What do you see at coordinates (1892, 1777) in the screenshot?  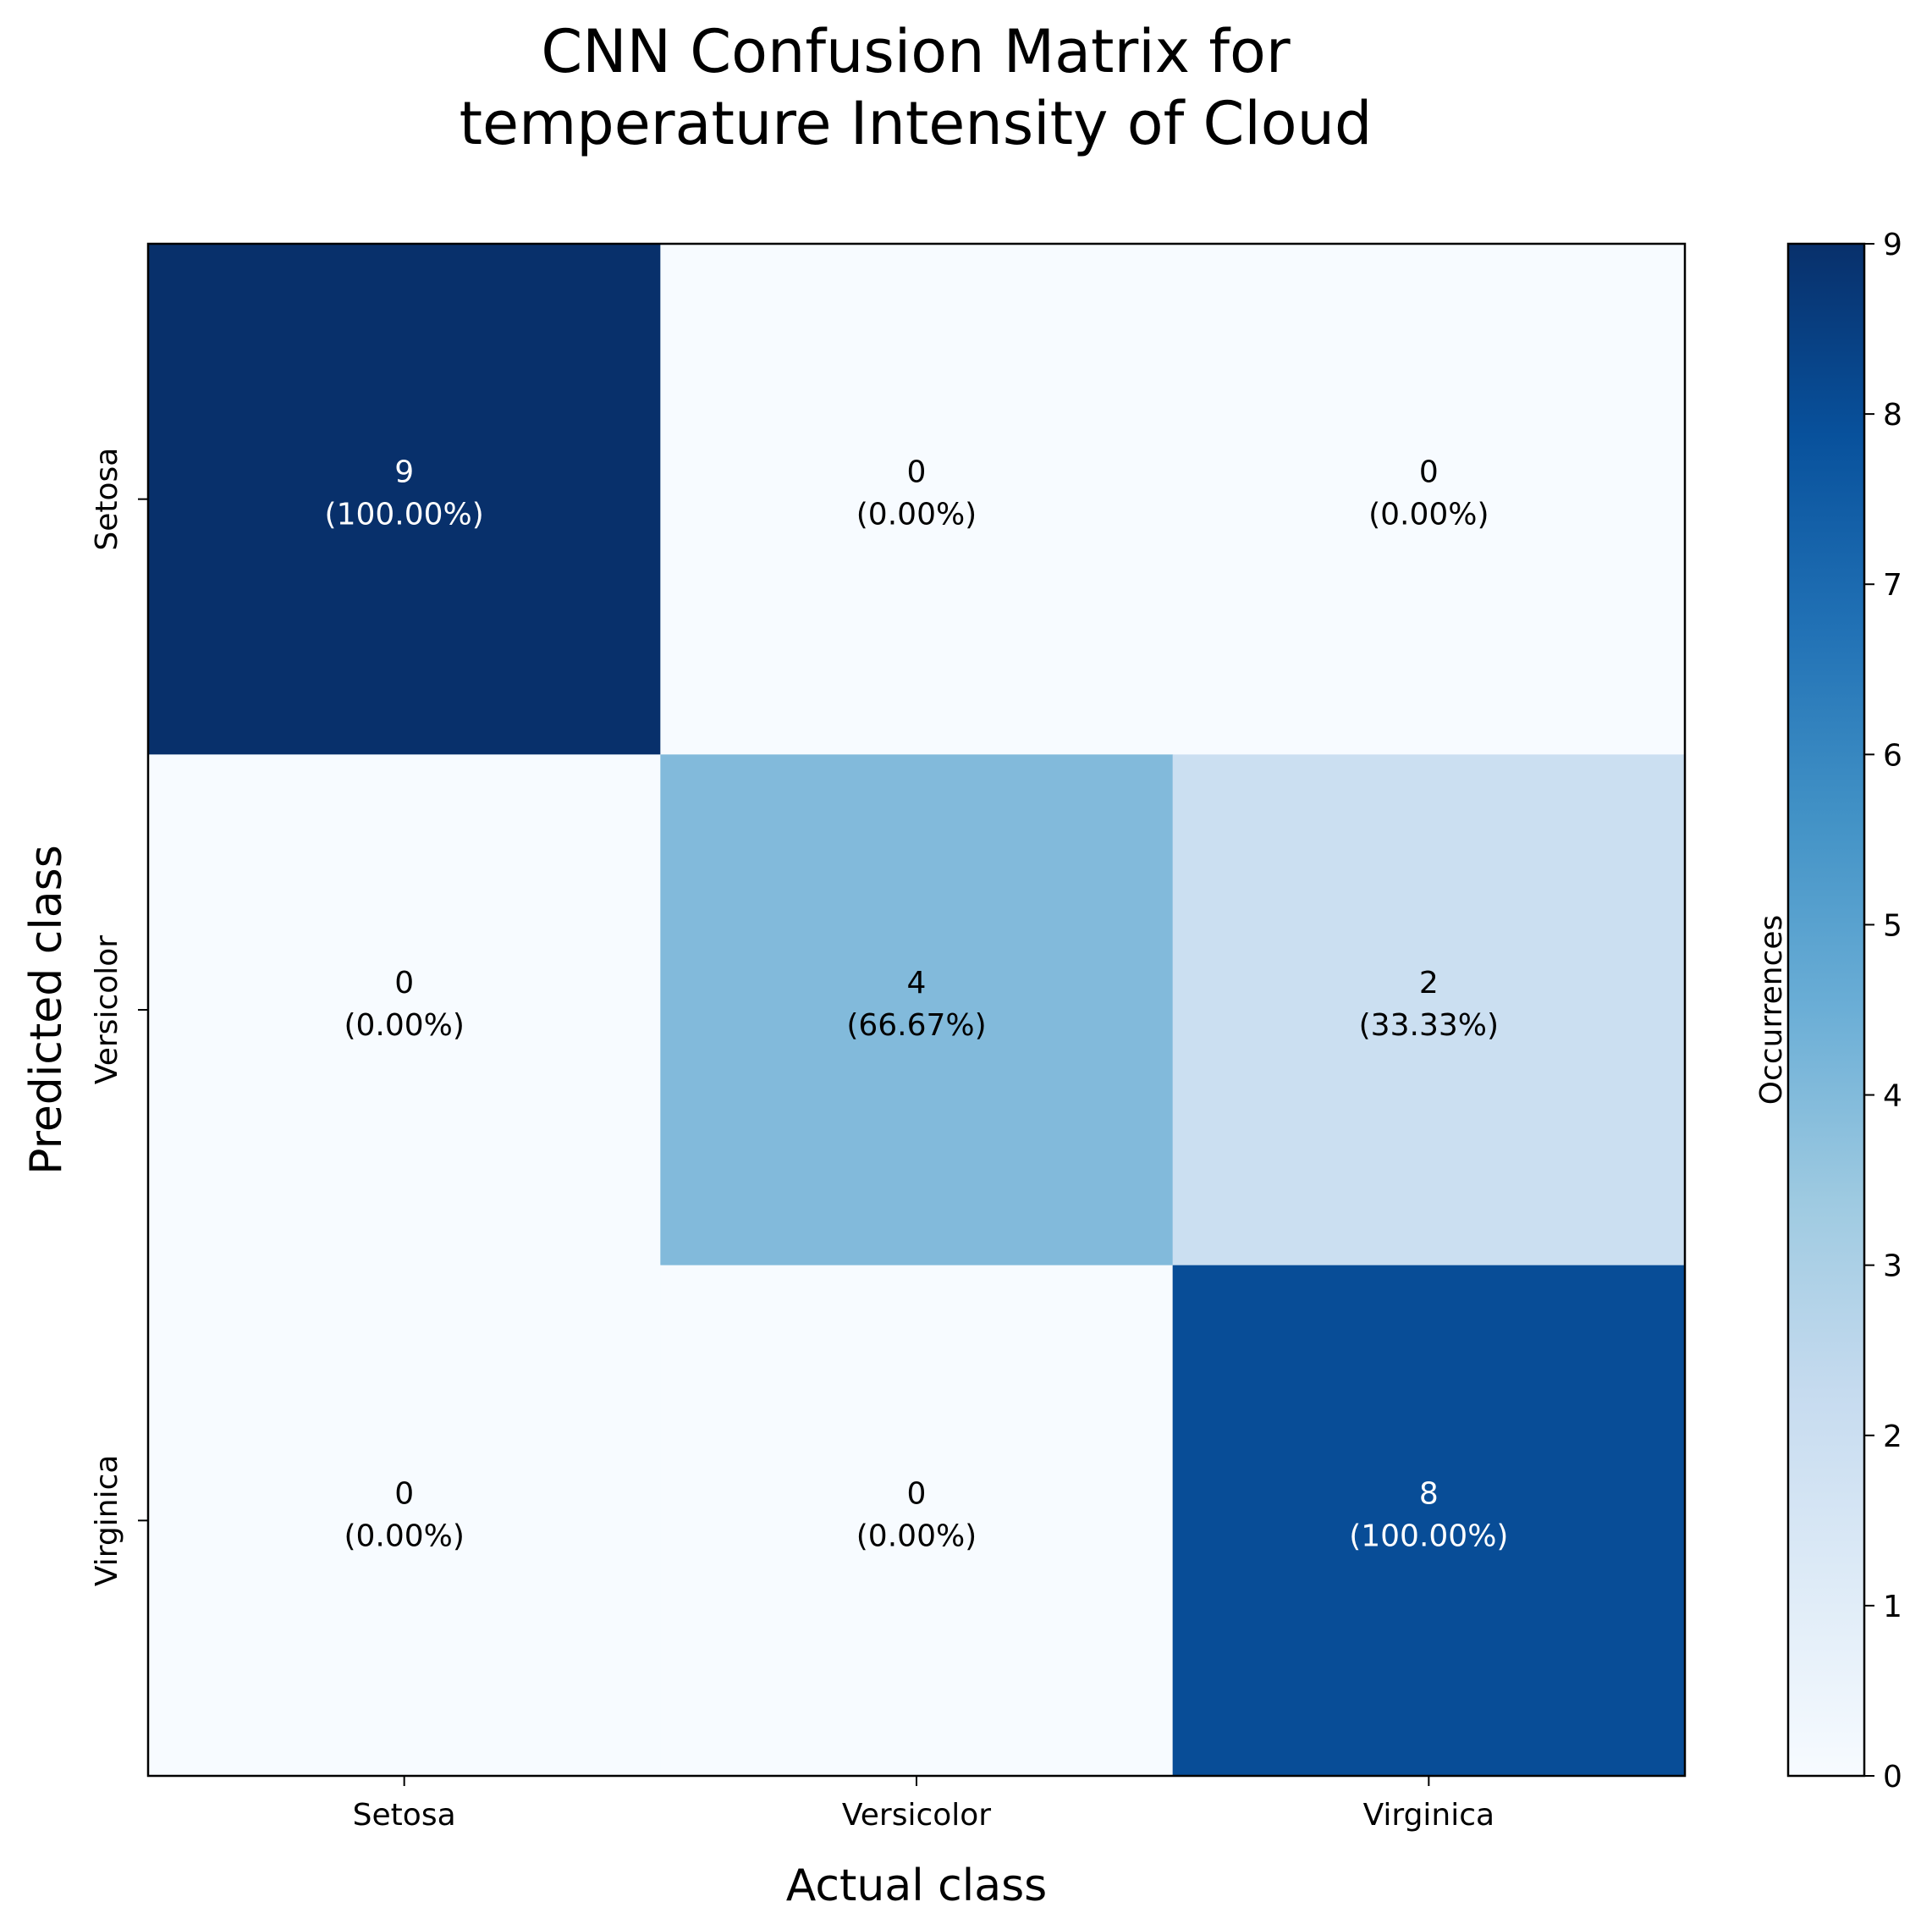 I see `colorbar-tick-label: 0` at bounding box center [1892, 1777].